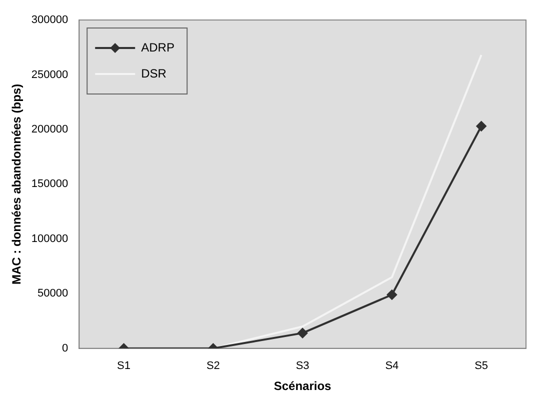 This screenshot has height=404, width=538. What do you see at coordinates (157, 47) in the screenshot?
I see `legend-label: ADRP` at bounding box center [157, 47].